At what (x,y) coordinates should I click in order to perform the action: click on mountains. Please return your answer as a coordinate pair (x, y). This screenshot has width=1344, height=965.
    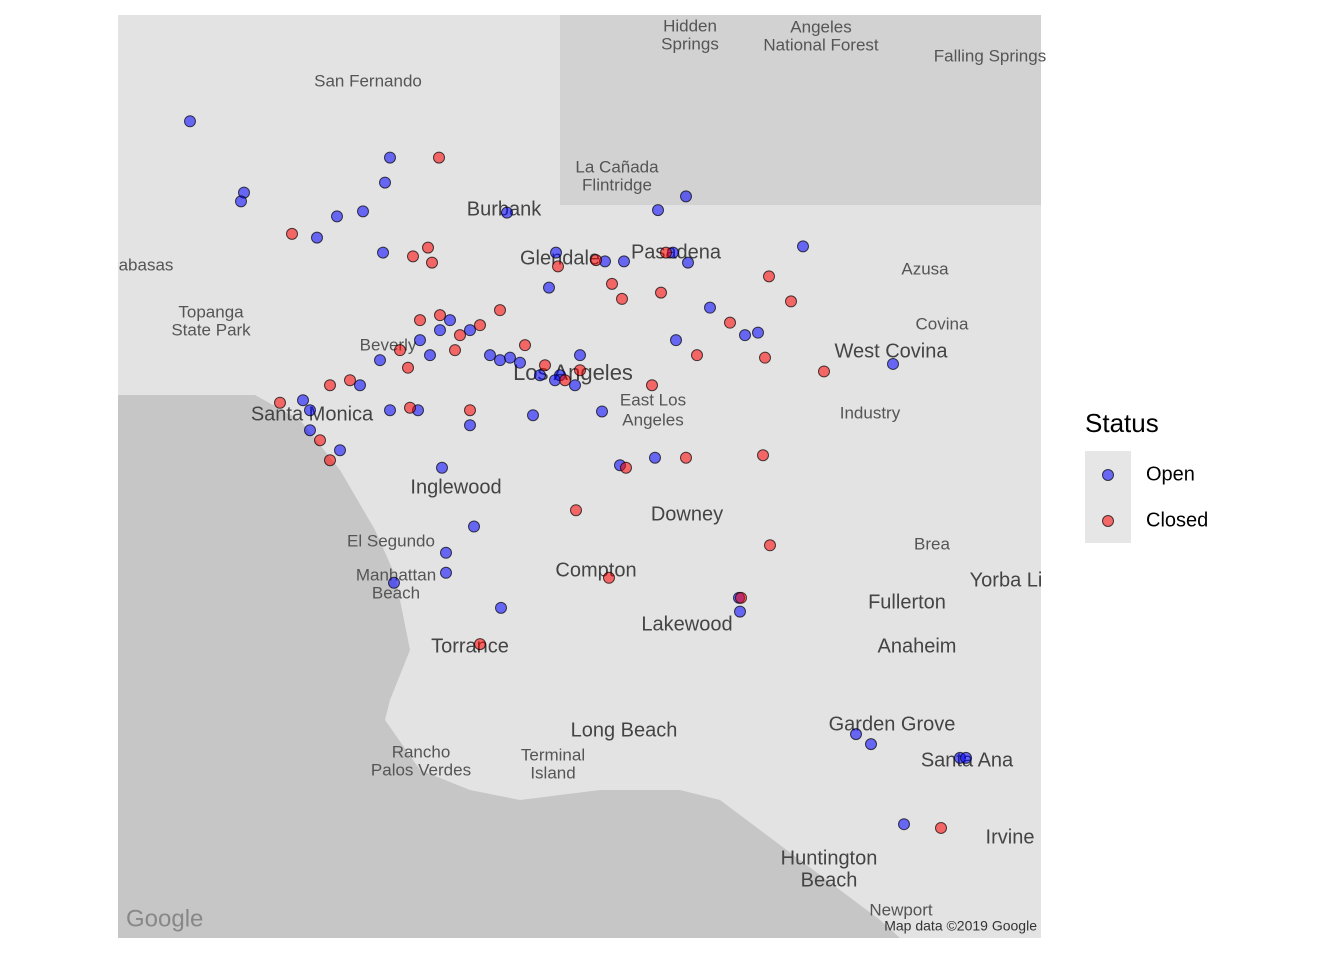
    Looking at the image, I should click on (800, 110).